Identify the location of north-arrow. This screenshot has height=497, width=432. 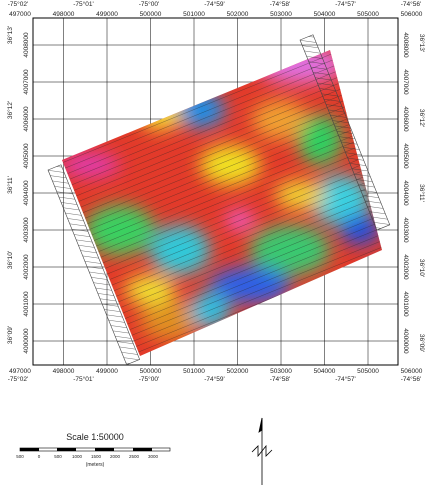
(262, 451).